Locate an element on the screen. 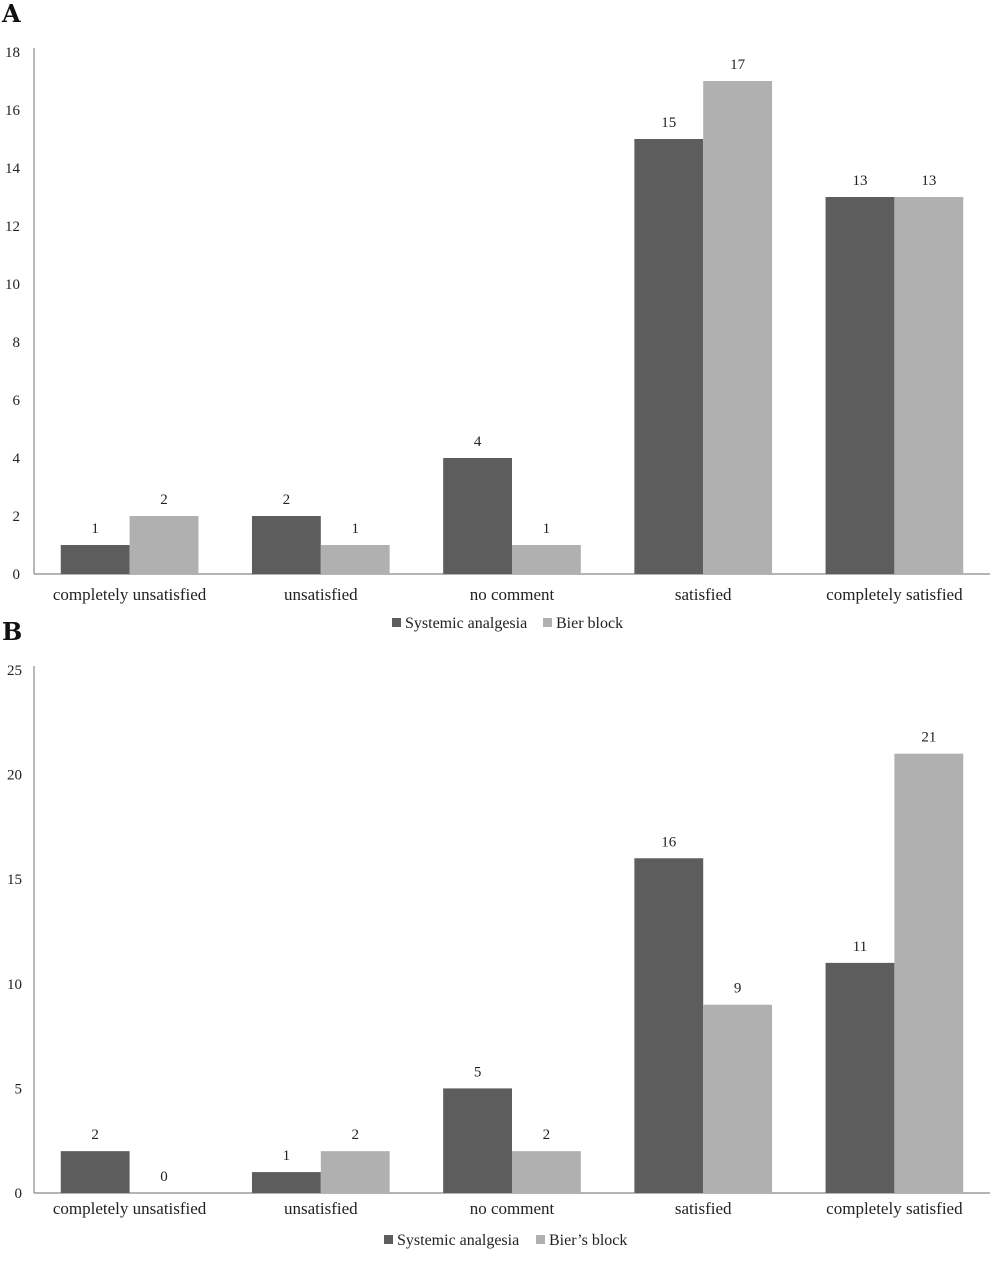  y-tick-label: 18 is located at coordinates (12, 53).